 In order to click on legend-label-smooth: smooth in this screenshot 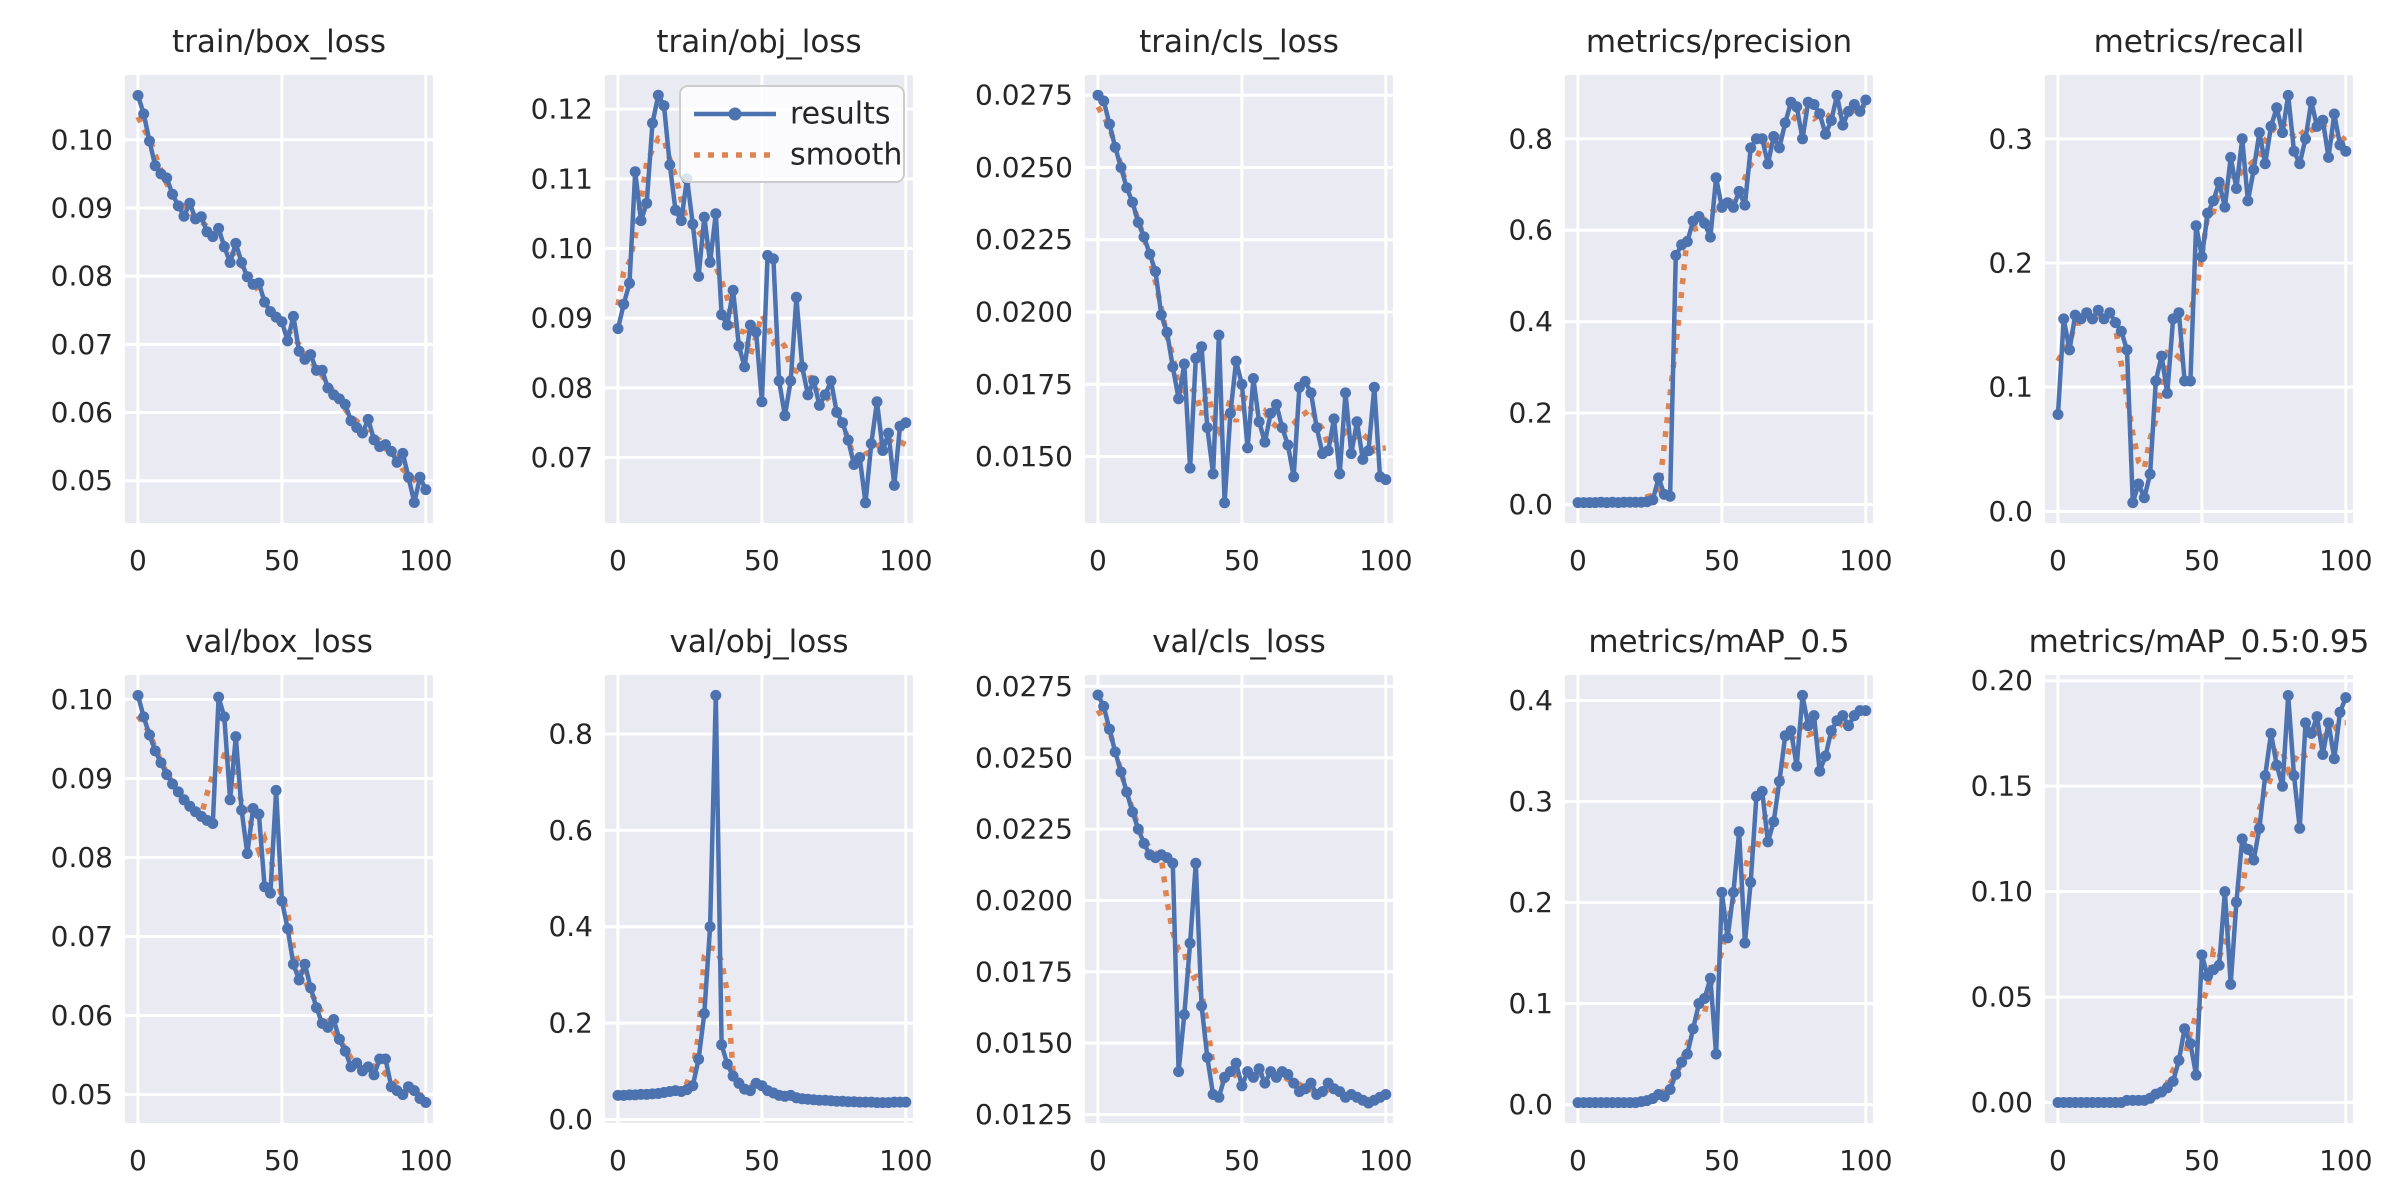, I will do `click(846, 155)`.